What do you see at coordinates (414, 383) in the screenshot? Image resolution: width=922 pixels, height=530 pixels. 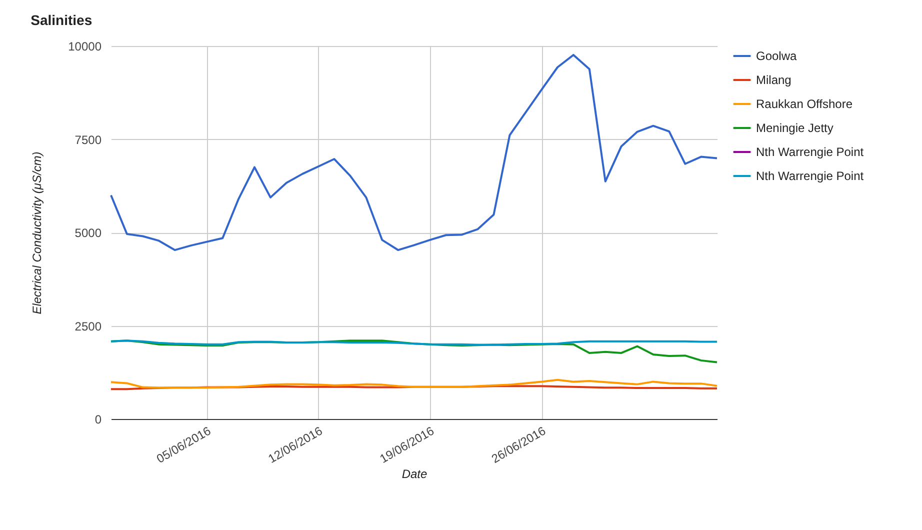 I see `line-series` at bounding box center [414, 383].